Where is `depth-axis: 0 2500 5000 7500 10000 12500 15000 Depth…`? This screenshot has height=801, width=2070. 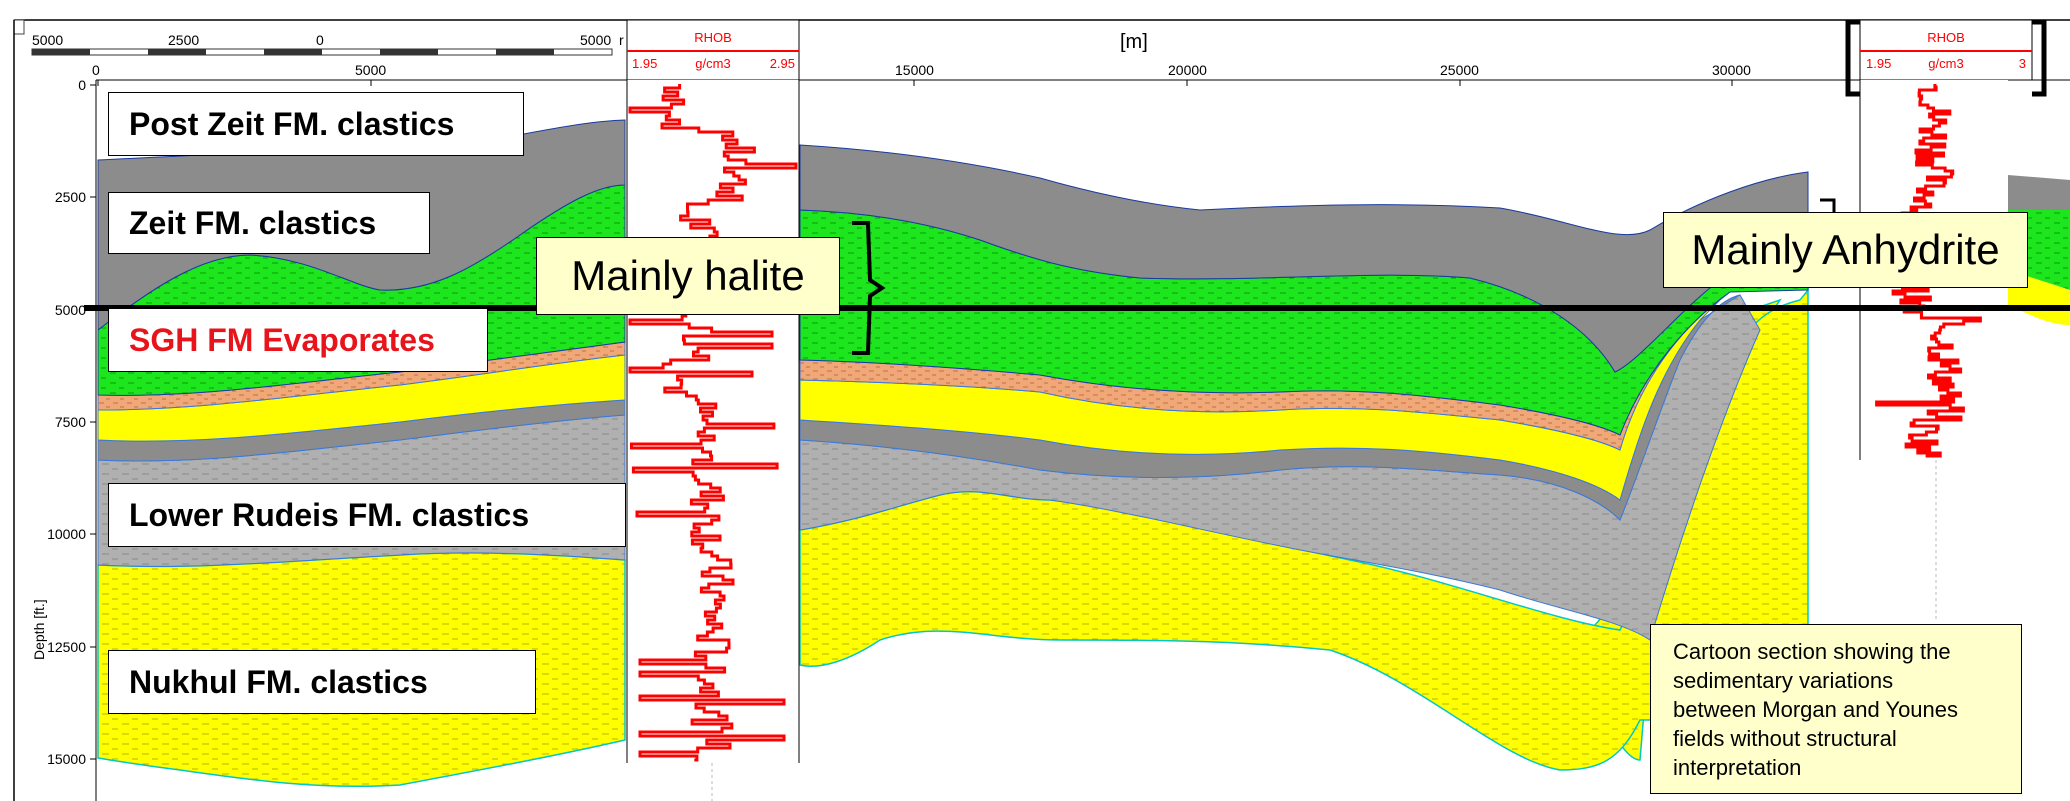
depth-axis: 0 2500 5000 7500 10000 12500 15000 Depth… is located at coordinates (55, 410).